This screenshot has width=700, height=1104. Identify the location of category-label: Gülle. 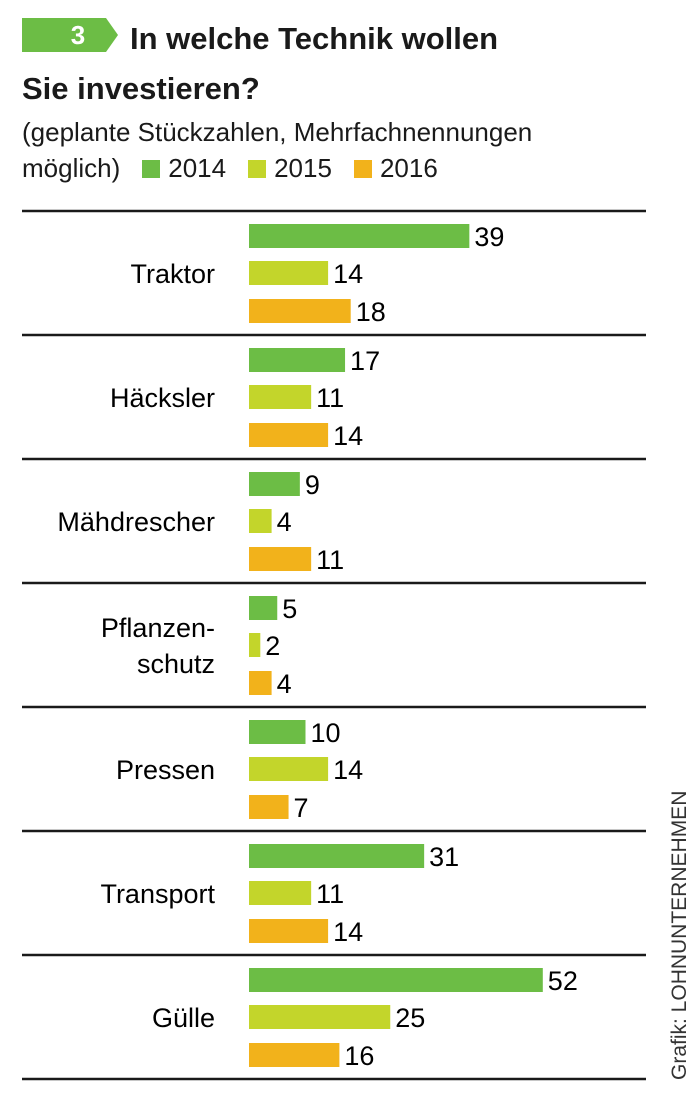
(183, 1018).